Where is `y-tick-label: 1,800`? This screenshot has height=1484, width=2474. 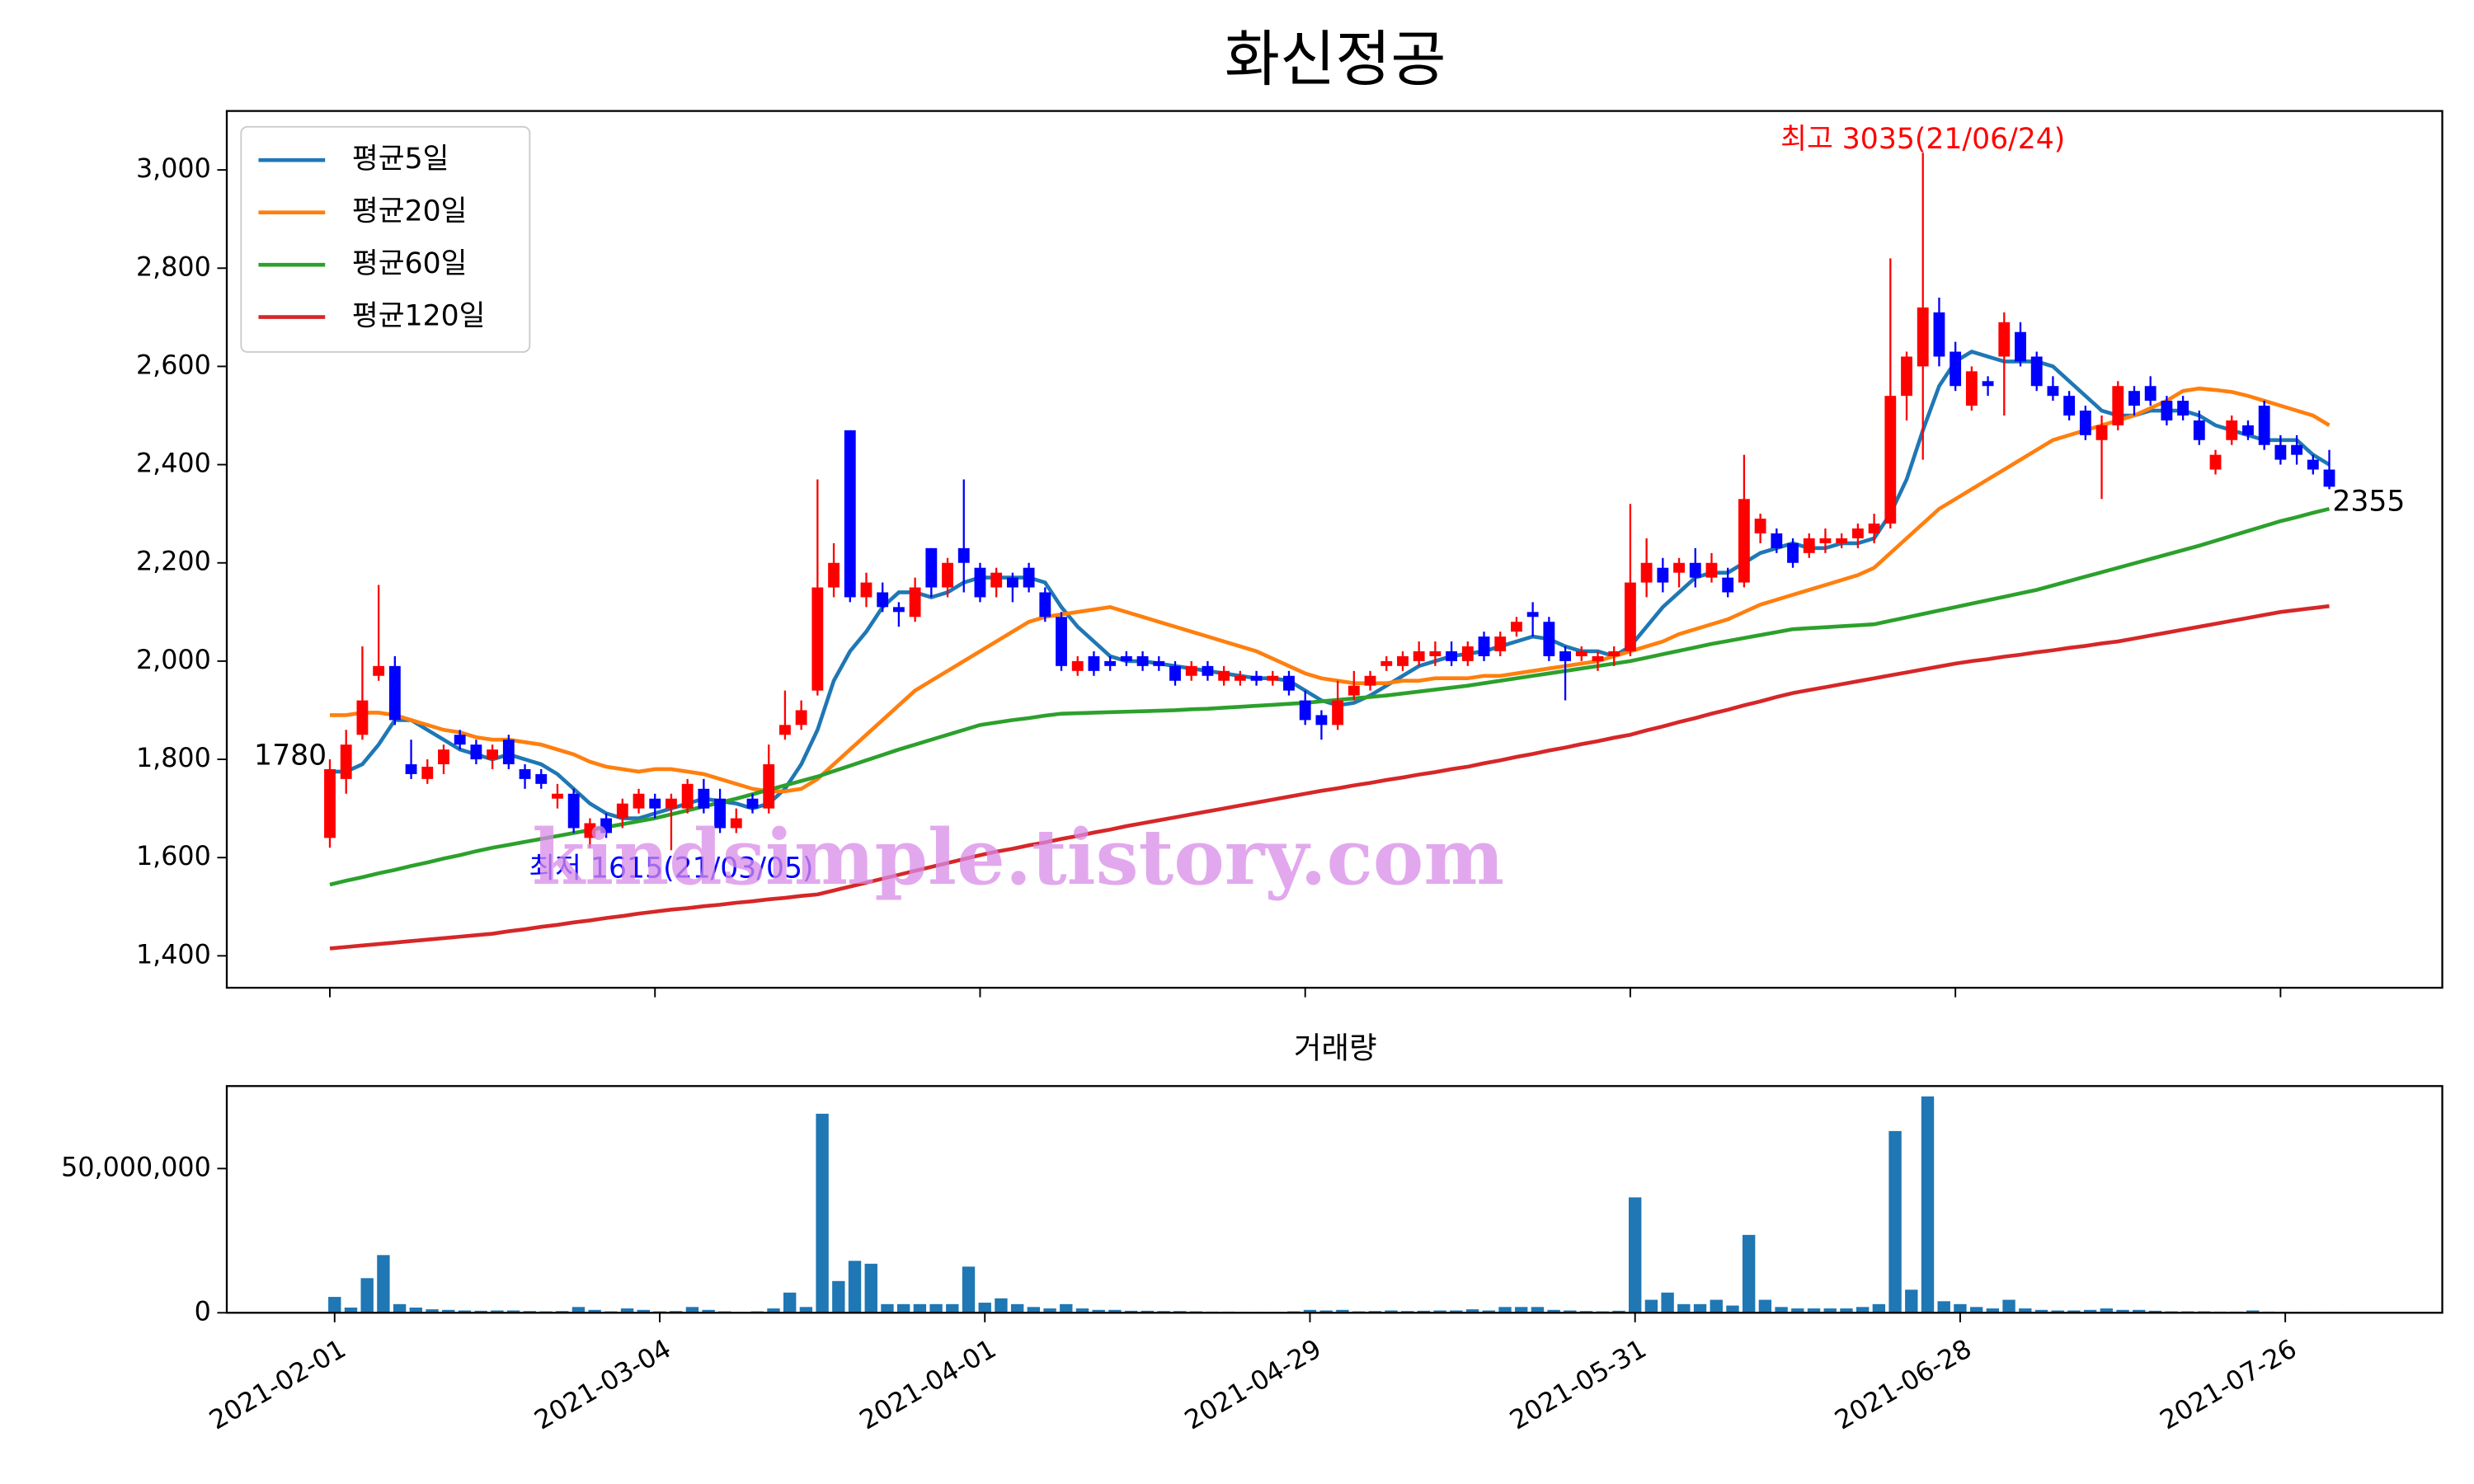
y-tick-label: 1,800 is located at coordinates (173, 758).